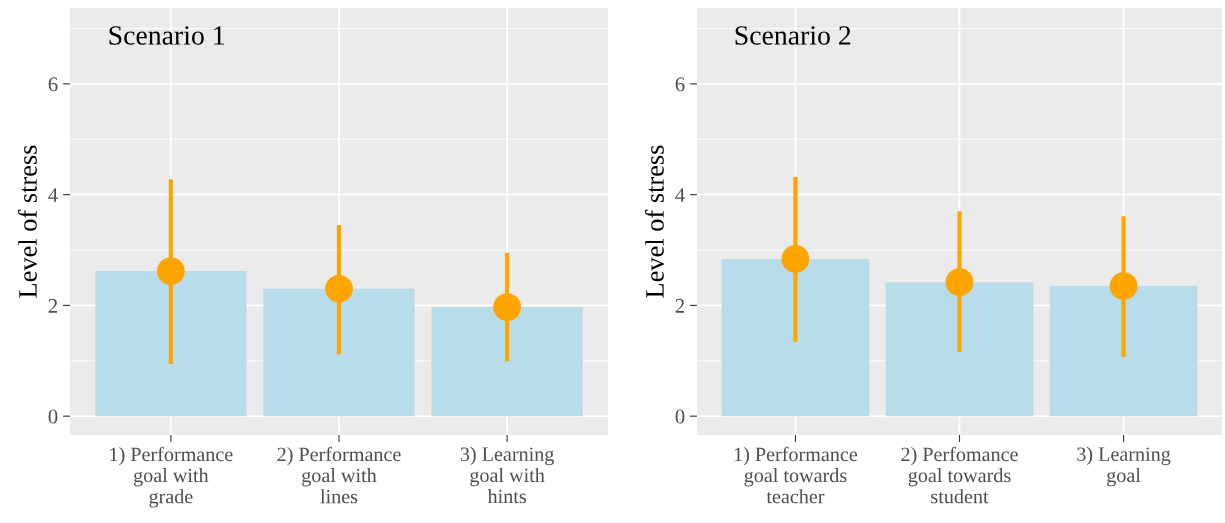 This screenshot has height=523, width=1225. Describe the element at coordinates (507, 475) in the screenshot. I see `x-tick-label: 3) Learning goal with hints` at that location.